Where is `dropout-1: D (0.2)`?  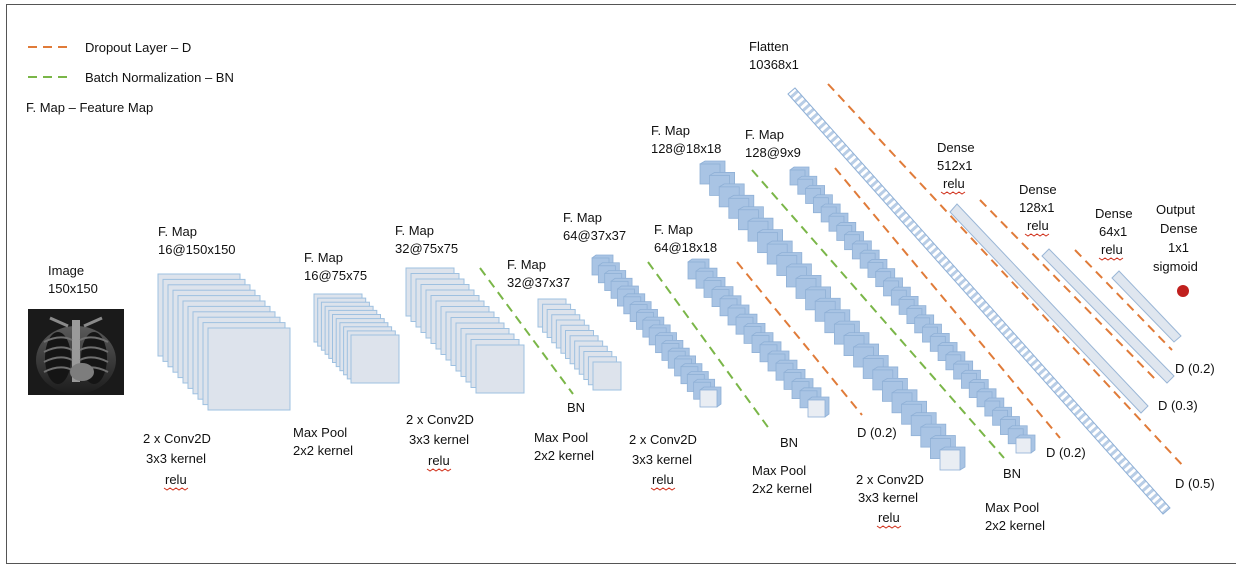 dropout-1: D (0.2) is located at coordinates (816, 350).